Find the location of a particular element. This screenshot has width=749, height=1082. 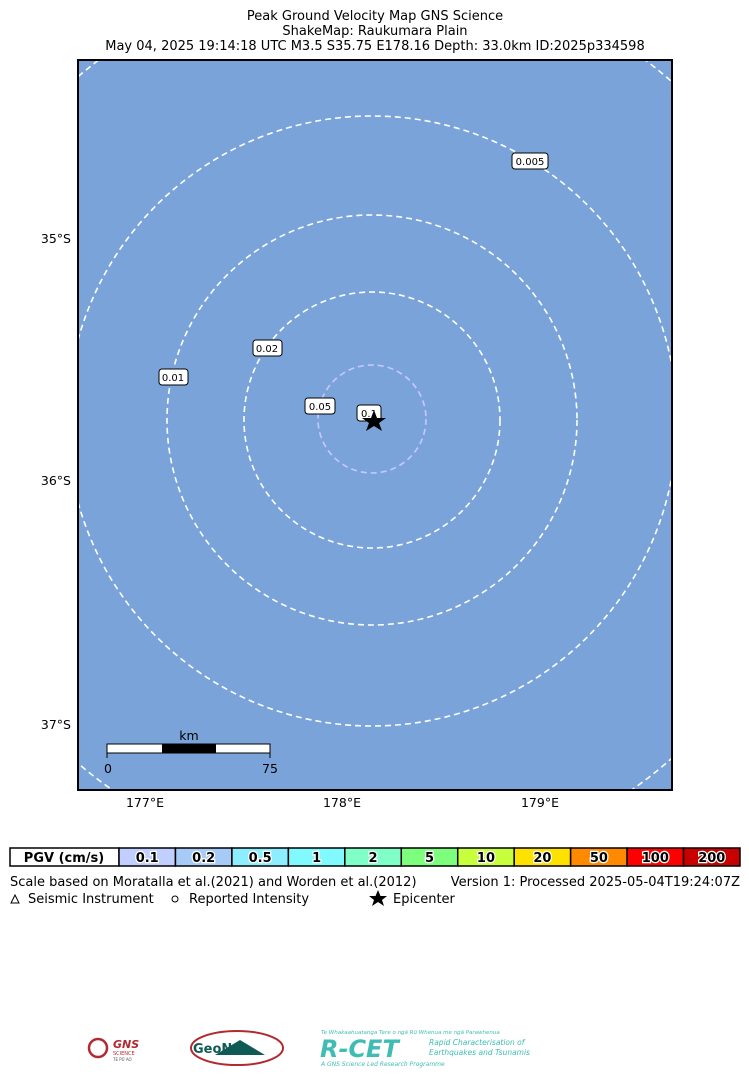

title: ShakeMap: Raukumara Plain is located at coordinates (374, 31).